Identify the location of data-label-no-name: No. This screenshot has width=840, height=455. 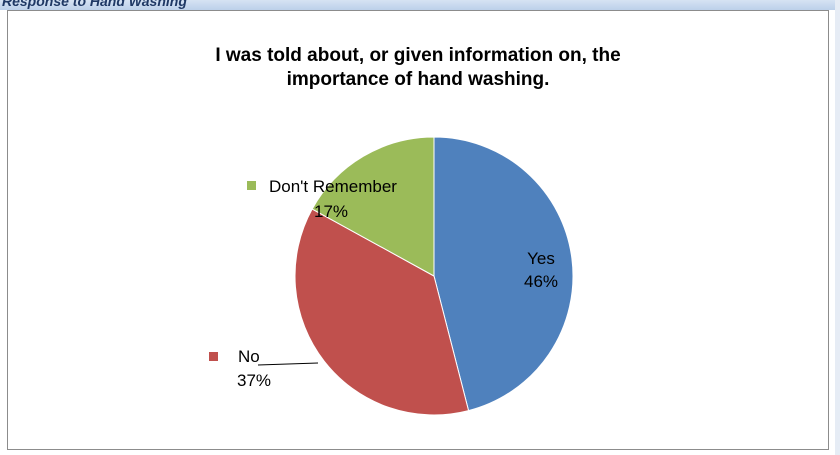
(249, 356).